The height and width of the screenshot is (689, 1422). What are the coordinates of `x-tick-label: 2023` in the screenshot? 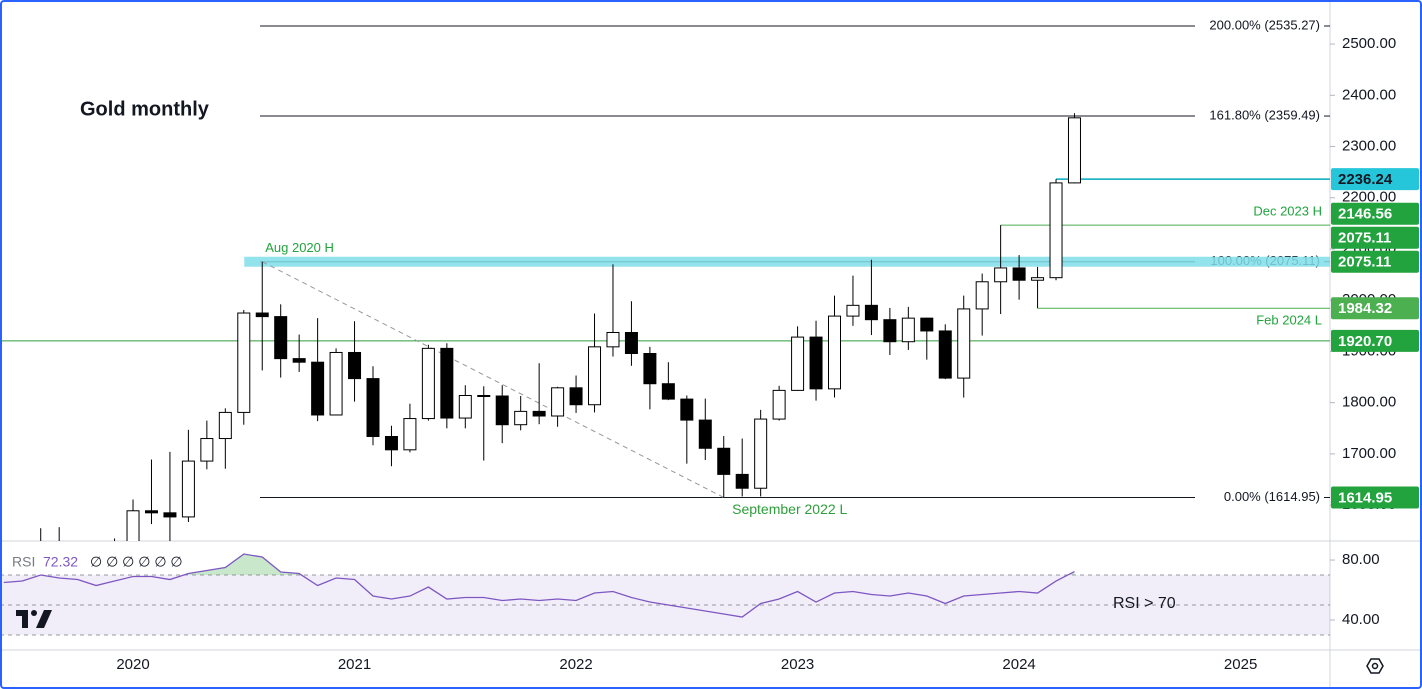 It's located at (797, 664).